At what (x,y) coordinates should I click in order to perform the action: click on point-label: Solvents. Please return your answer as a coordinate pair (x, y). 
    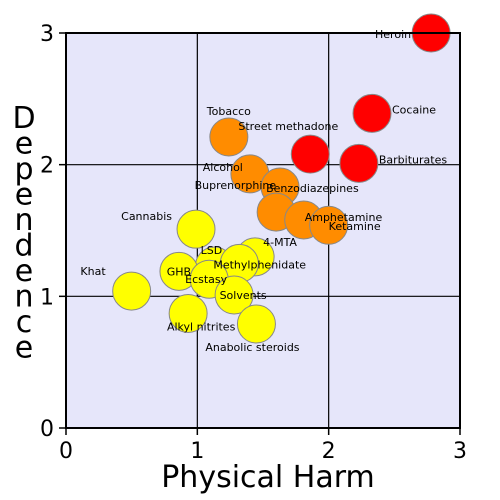
    Looking at the image, I should click on (243, 295).